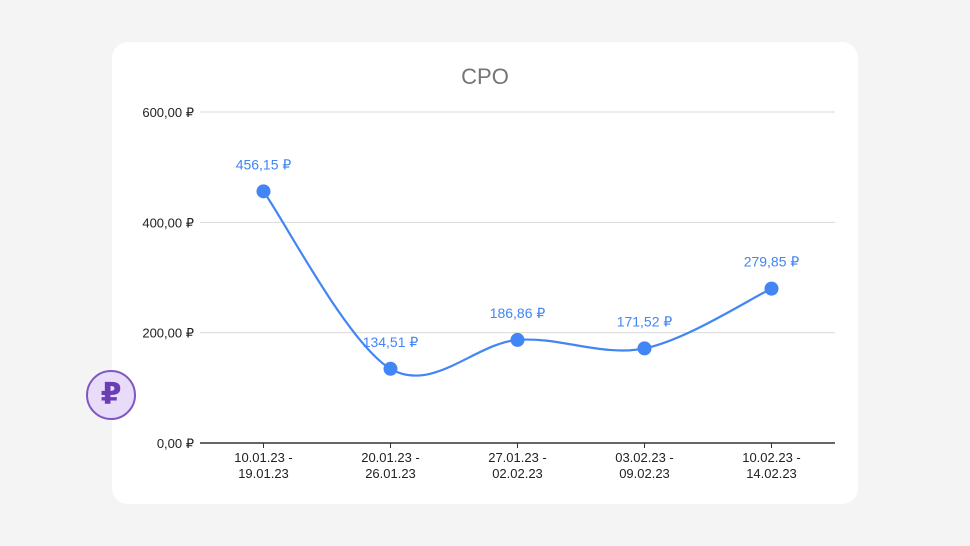 Image resolution: width=970 pixels, height=546 pixels. Describe the element at coordinates (391, 342) in the screenshot. I see `data-label: 134,51 ₽` at that location.